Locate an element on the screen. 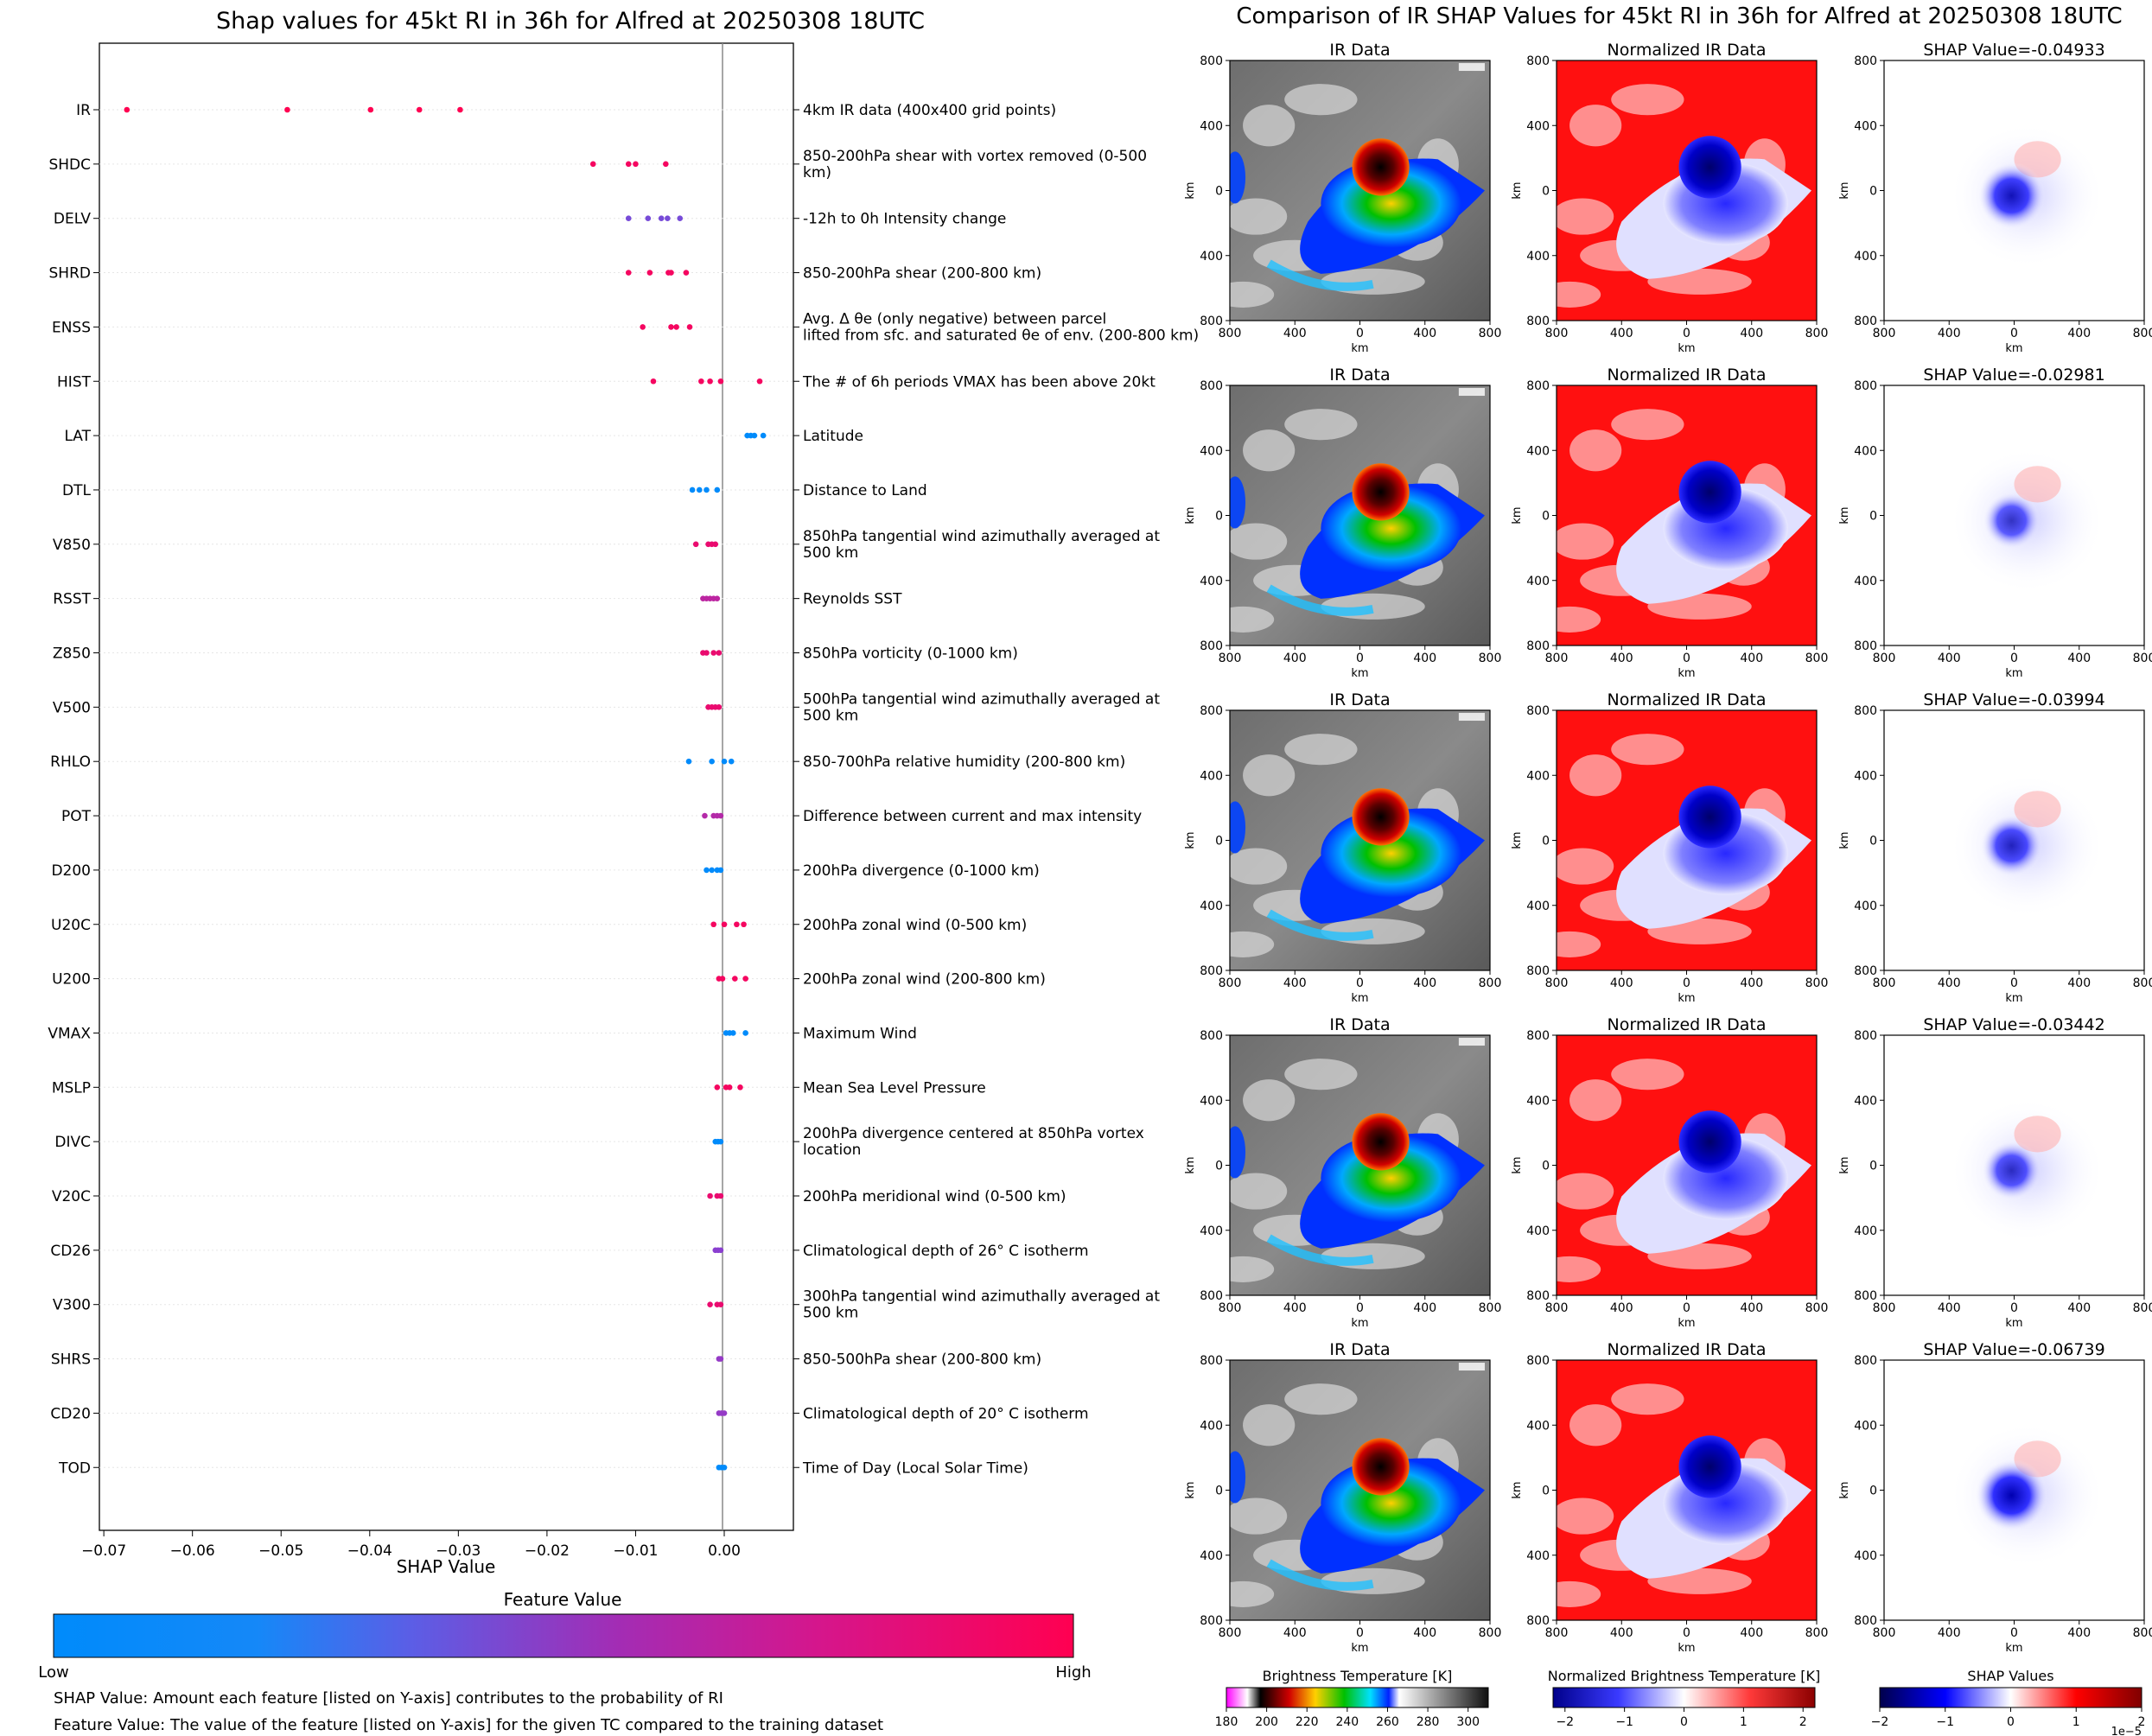  colorbar: SHAP Values −2 −1 0 1 21e−5 is located at coordinates (2008, 1702).